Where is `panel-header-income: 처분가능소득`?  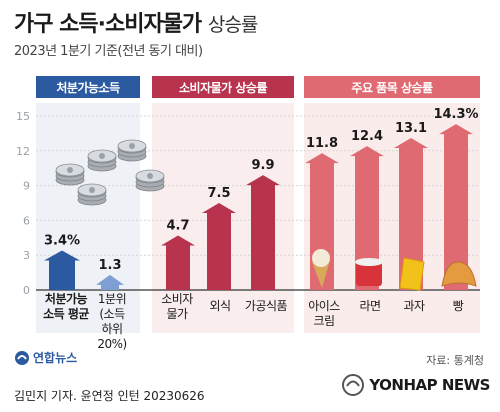
panel-header-income: 처분가능소득 is located at coordinates (88, 87).